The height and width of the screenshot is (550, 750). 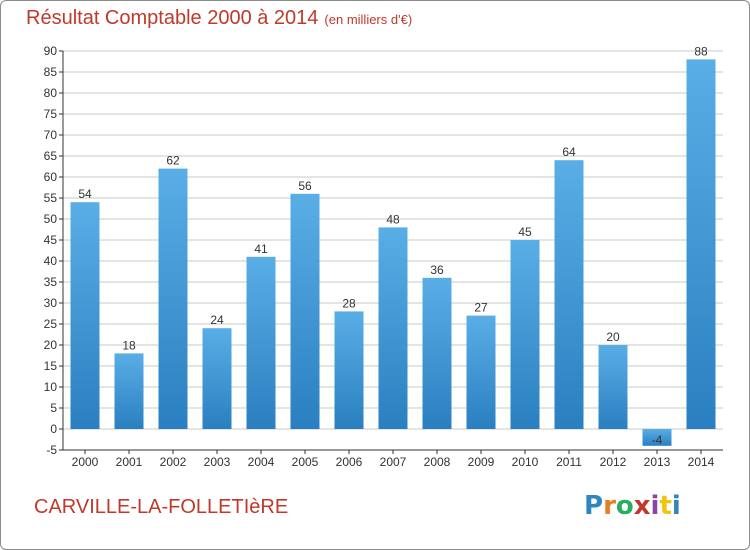 What do you see at coordinates (53, 408) in the screenshot?
I see `y-tick-label: 5` at bounding box center [53, 408].